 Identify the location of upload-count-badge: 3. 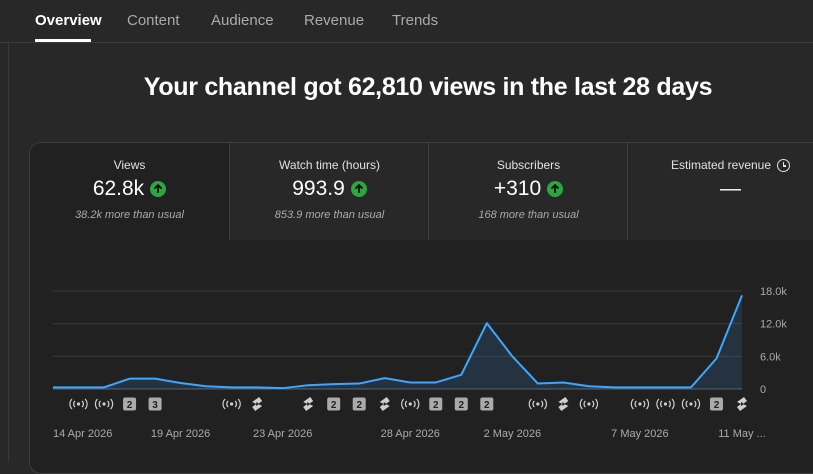
(155, 405).